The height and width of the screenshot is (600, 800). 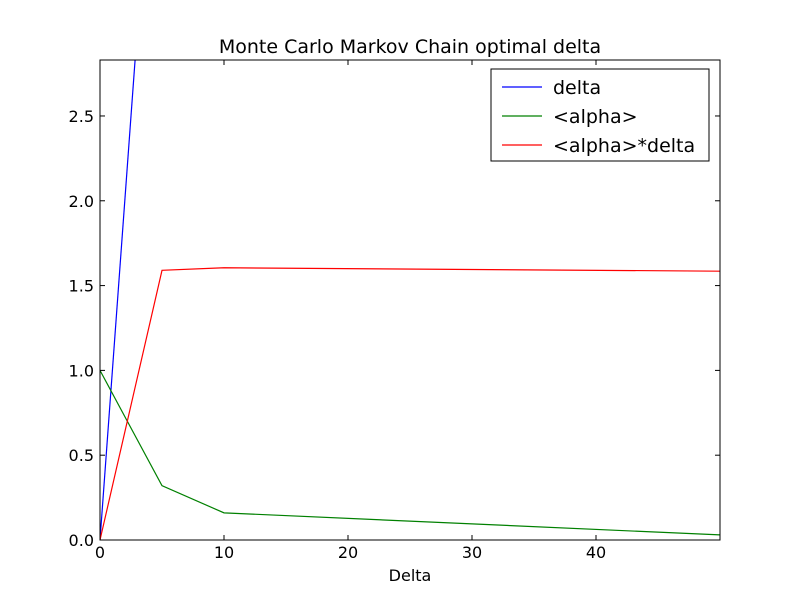 I want to click on legend-label-0: delta, so click(x=577, y=88).